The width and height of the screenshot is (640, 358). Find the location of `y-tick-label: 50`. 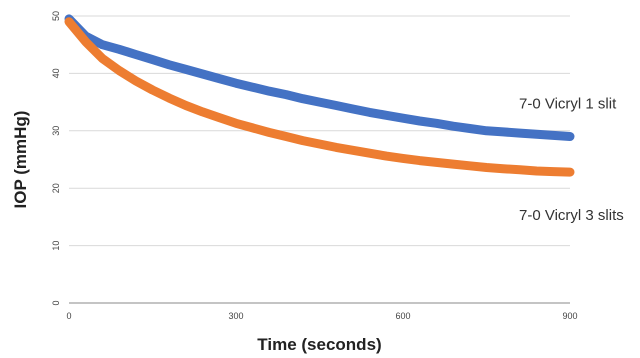

y-tick-label: 50 is located at coordinates (56, 16).